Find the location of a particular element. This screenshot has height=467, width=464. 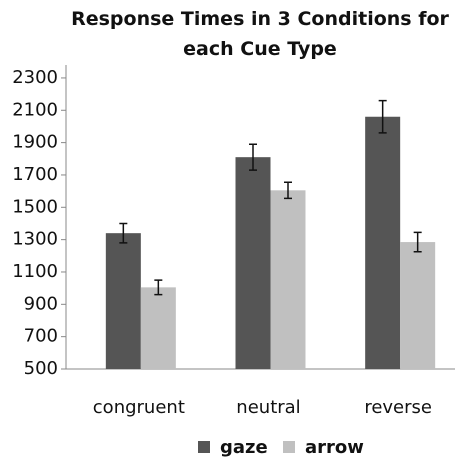

legend-label: arrow is located at coordinates (334, 447).